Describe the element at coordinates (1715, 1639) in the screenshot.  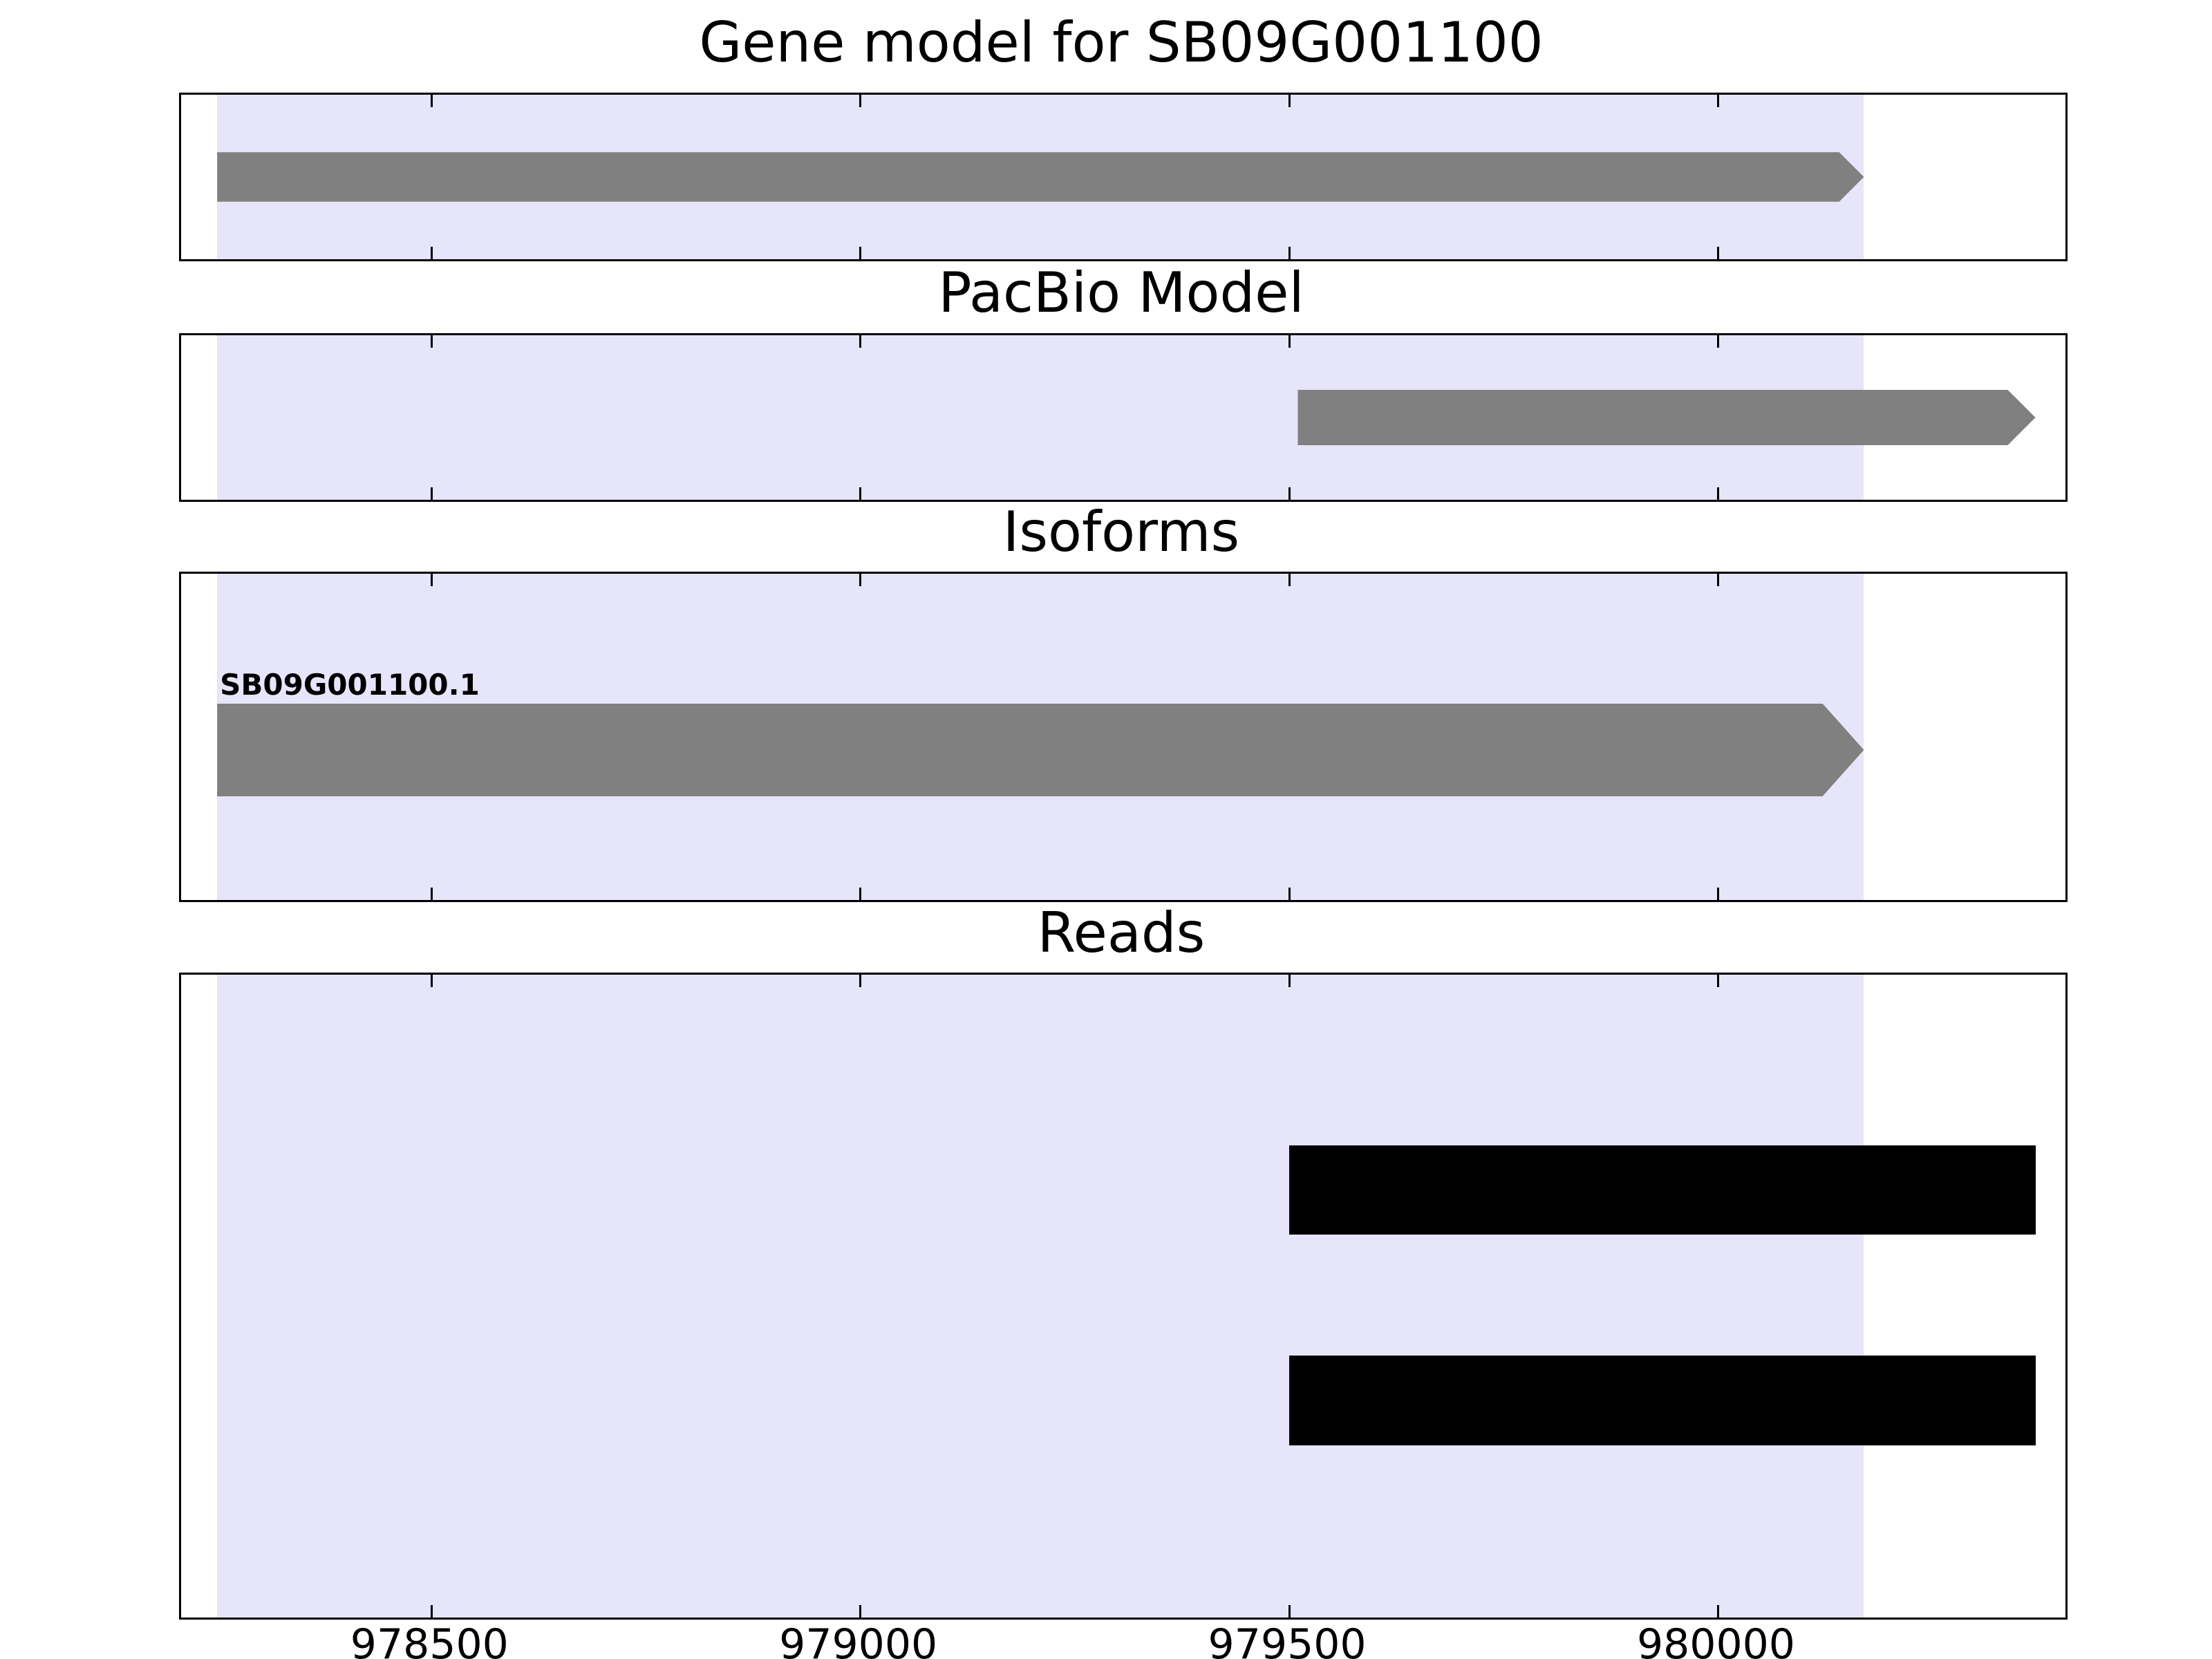
I see `x-axis-tick-label: 980000` at that location.